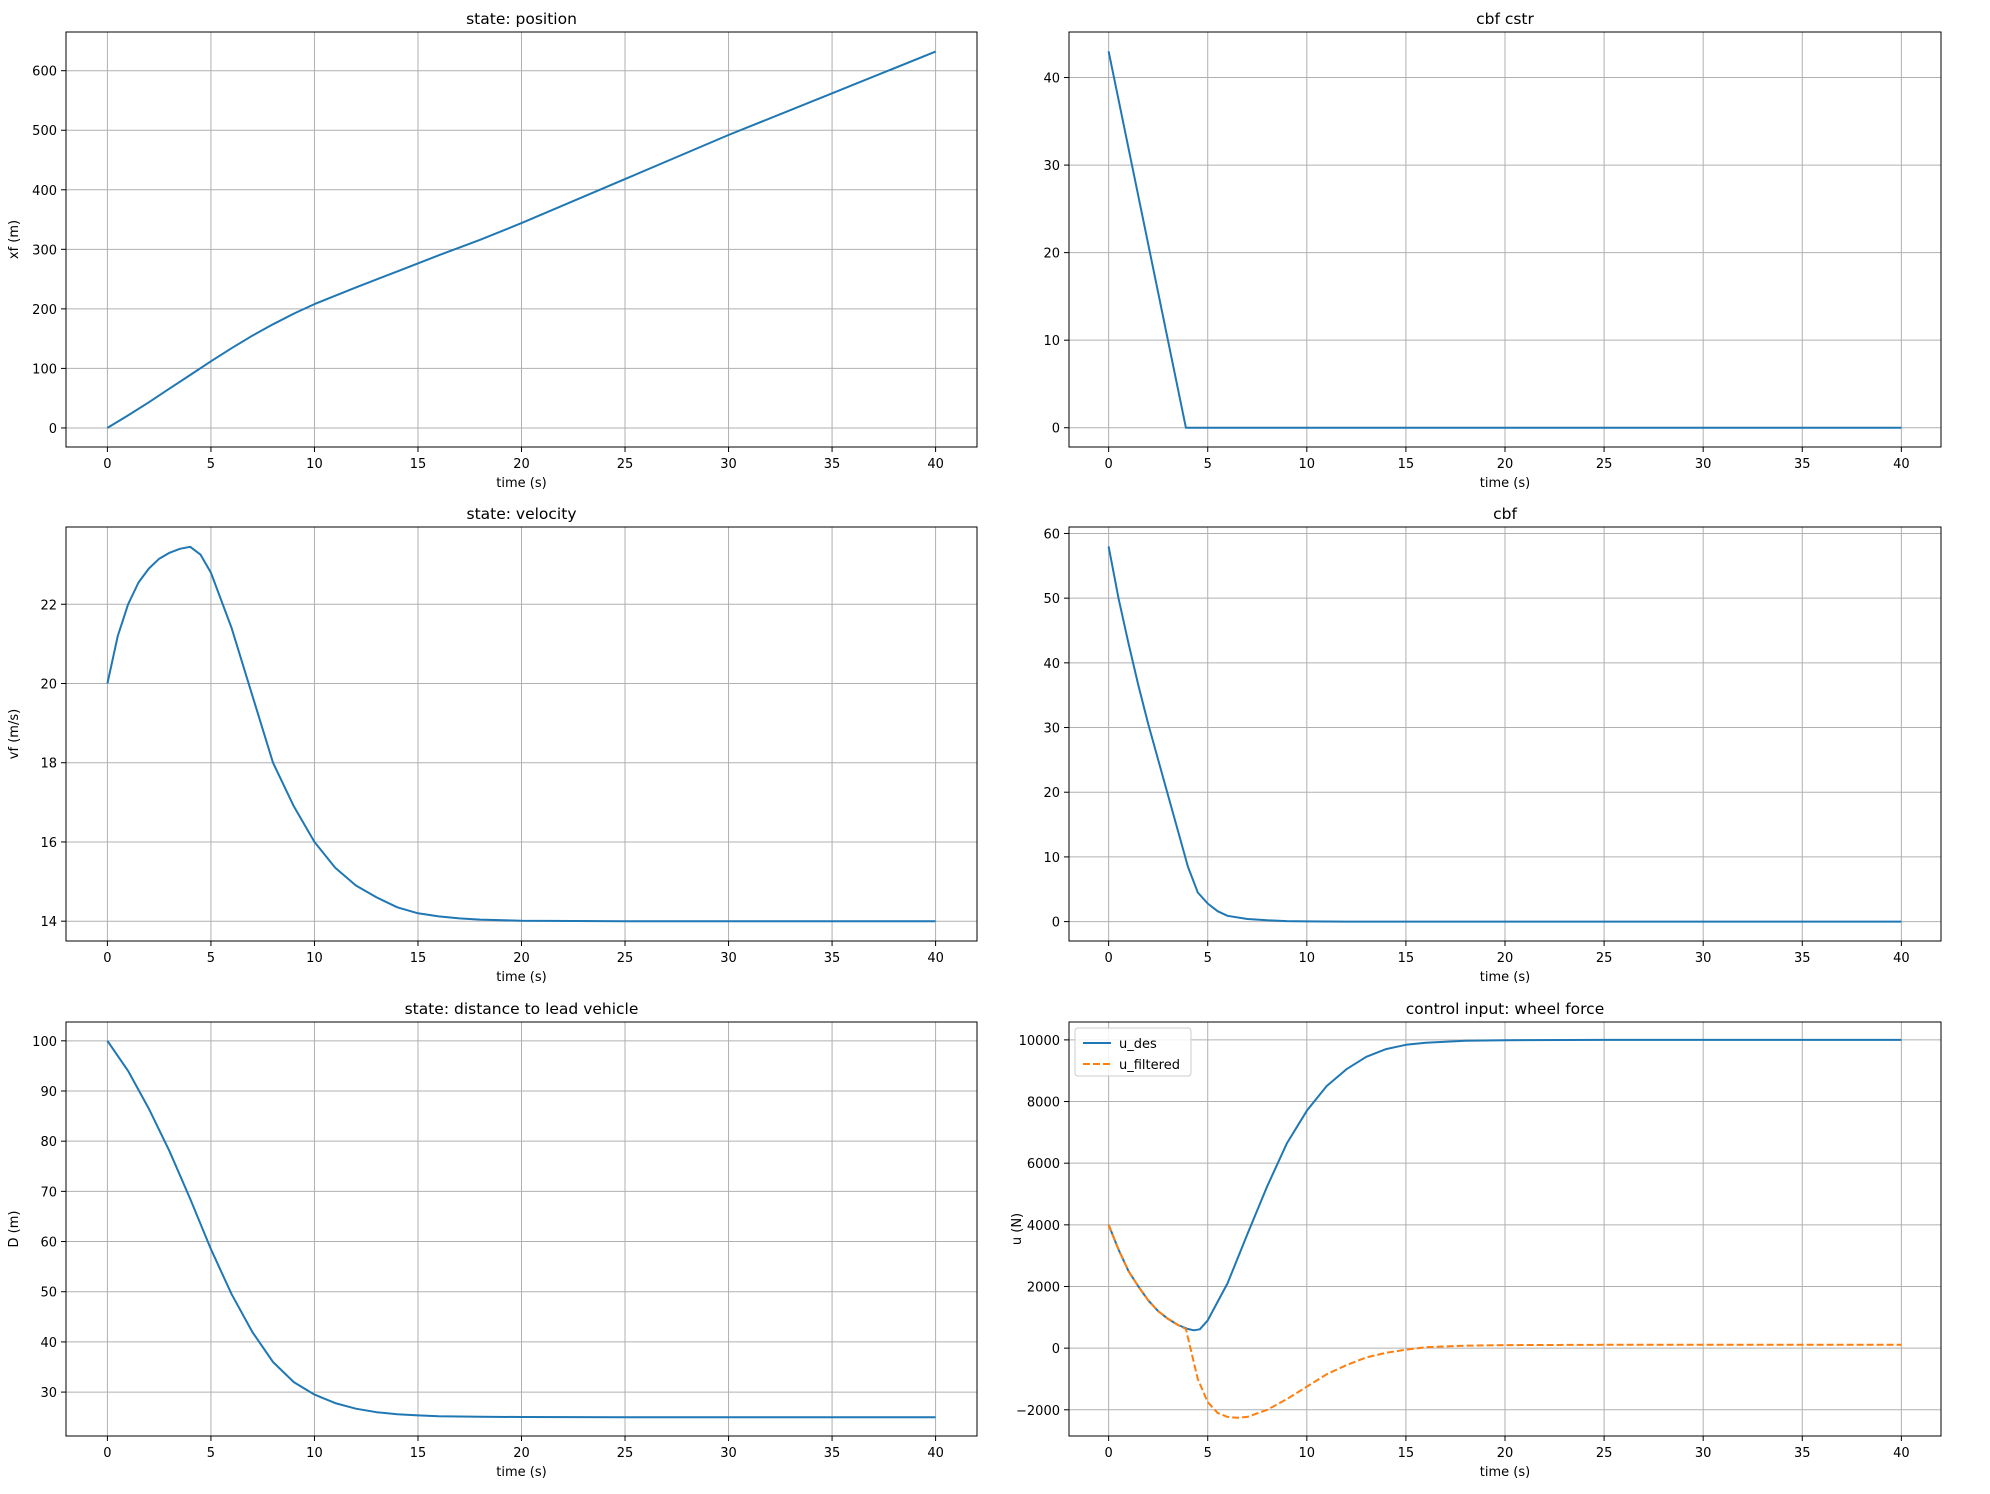 The width and height of the screenshot is (1990, 1494). What do you see at coordinates (44, 191) in the screenshot?
I see `y-tick-label: 400` at bounding box center [44, 191].